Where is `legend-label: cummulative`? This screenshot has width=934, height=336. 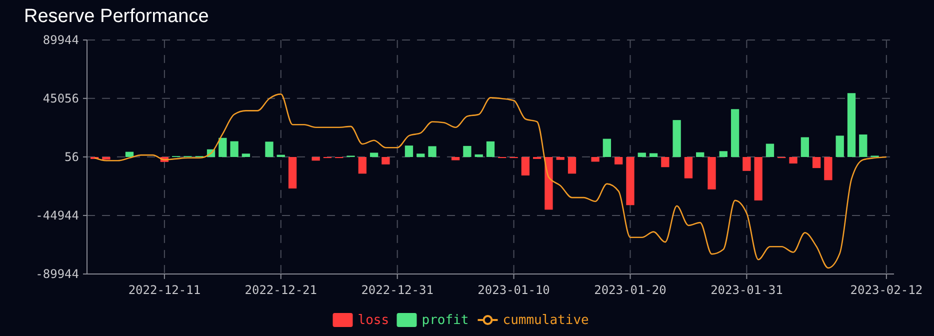
legend-label: cummulative is located at coordinates (546, 320).